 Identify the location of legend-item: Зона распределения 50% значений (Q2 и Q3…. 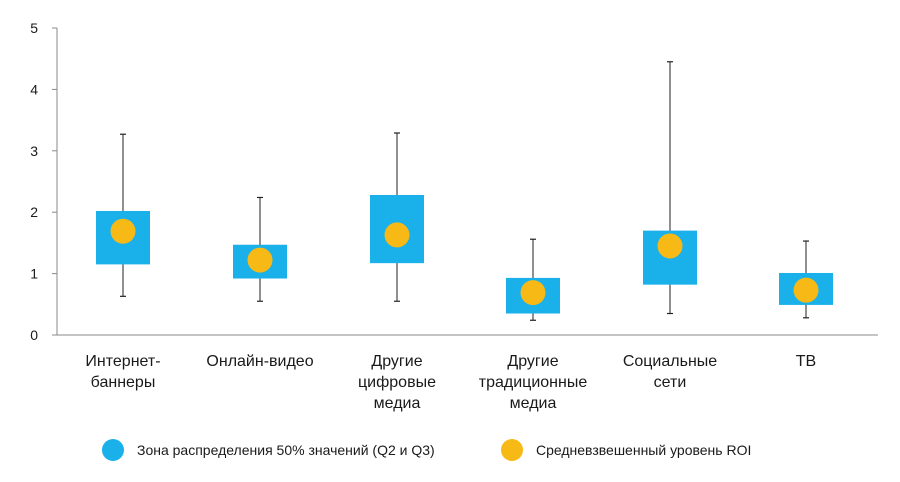
(268, 450).